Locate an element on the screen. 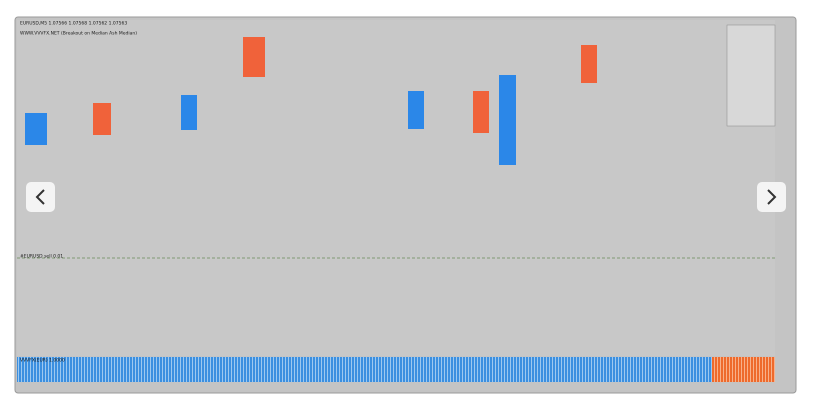 This screenshot has width=816, height=411. panel-box is located at coordinates (751, 75).